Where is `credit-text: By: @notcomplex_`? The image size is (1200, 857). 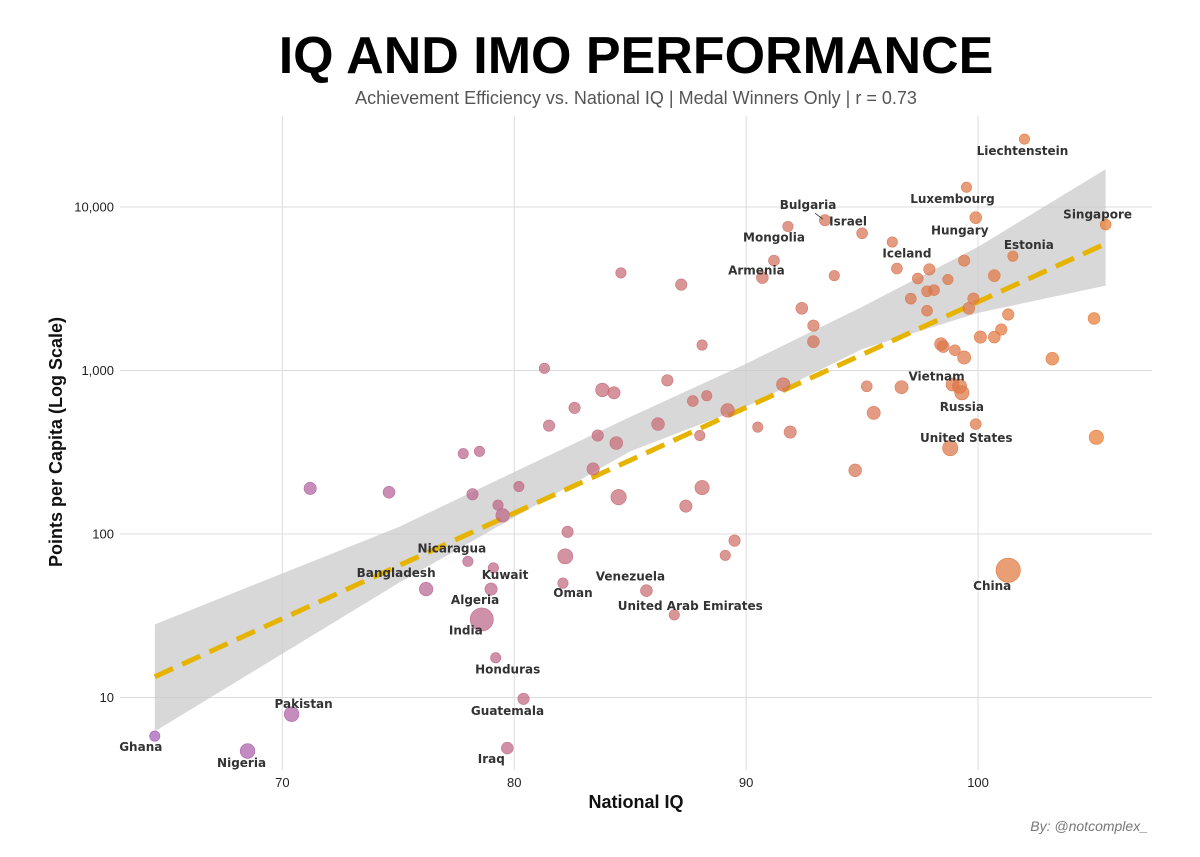 credit-text: By: @notcomplex_ is located at coordinates (1089, 826).